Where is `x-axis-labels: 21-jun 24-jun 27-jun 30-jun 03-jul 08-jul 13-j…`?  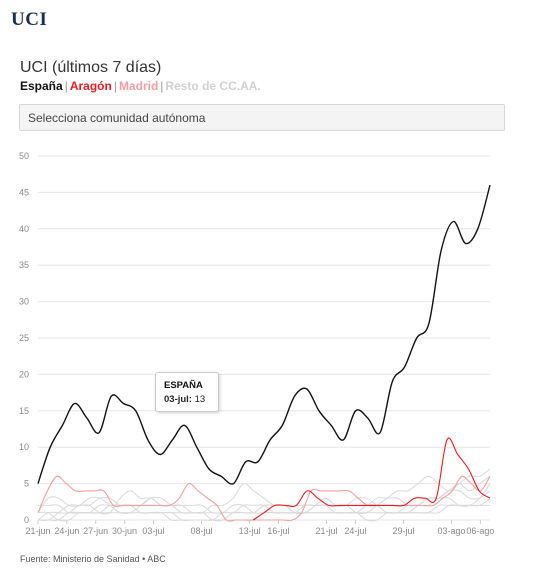 x-axis-labels: 21-jun 24-jun 27-jun 30-jun 03-jul 08-jul 13-j… is located at coordinates (259, 528).